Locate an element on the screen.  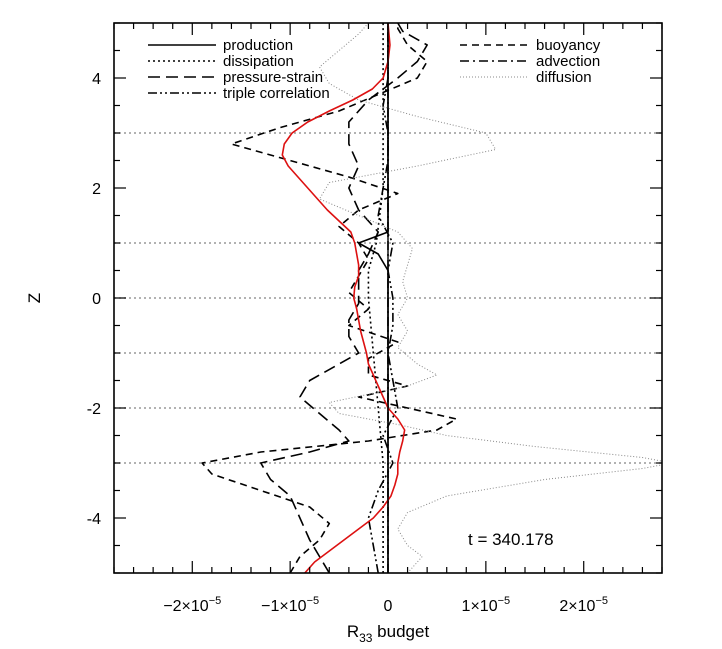
y-tick-label: 0 is located at coordinates (96, 299).